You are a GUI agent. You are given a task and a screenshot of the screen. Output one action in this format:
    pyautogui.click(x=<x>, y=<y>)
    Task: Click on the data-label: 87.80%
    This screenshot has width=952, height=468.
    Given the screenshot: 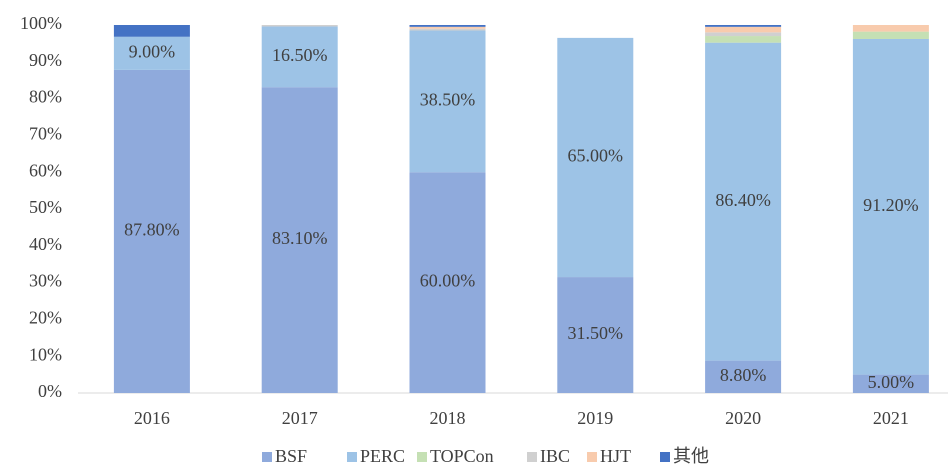 What is the action you would take?
    pyautogui.click(x=152, y=230)
    